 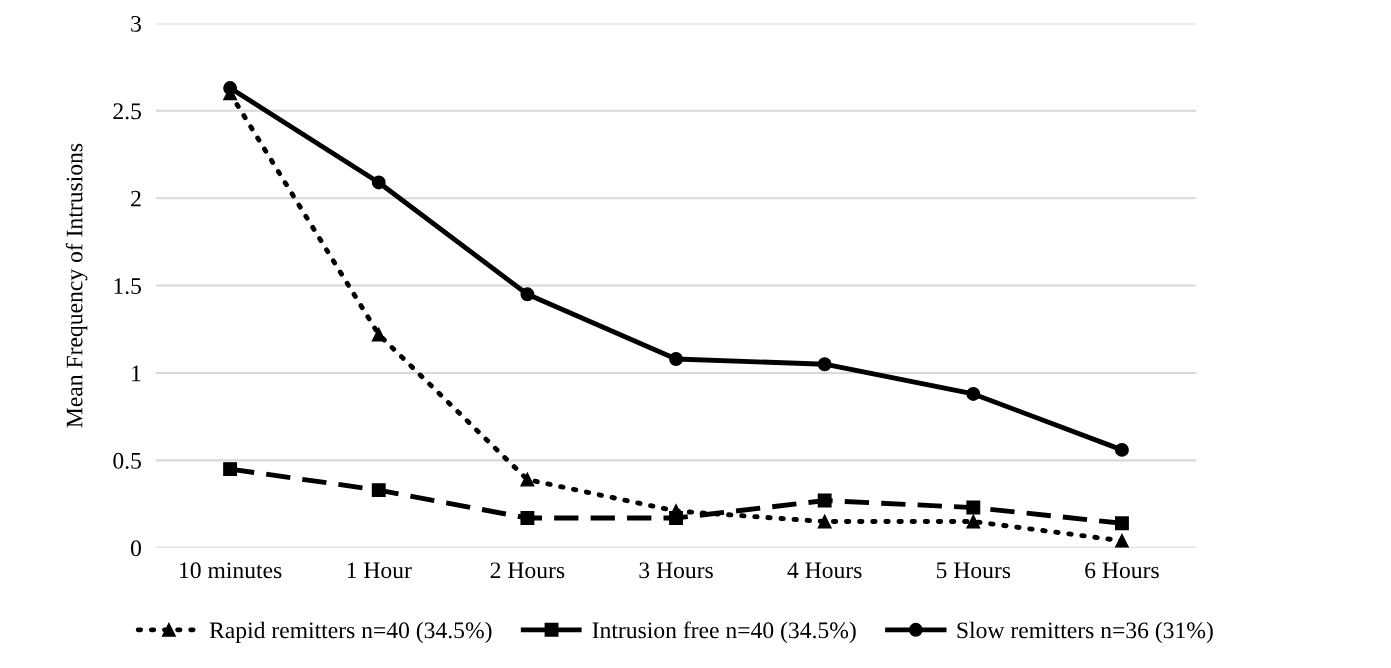 I want to click on y-tick-label: 0.5, so click(x=127, y=460).